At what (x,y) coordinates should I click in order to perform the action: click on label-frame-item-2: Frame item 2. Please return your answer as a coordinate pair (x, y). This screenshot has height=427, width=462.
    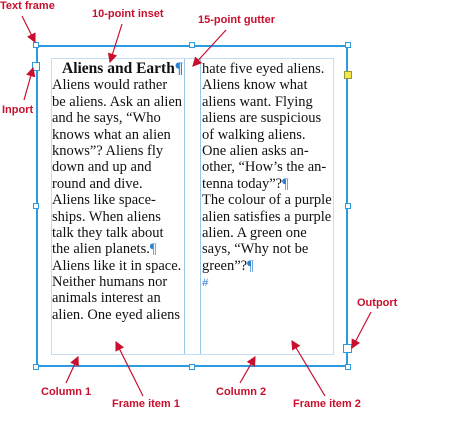
    Looking at the image, I should click on (327, 404).